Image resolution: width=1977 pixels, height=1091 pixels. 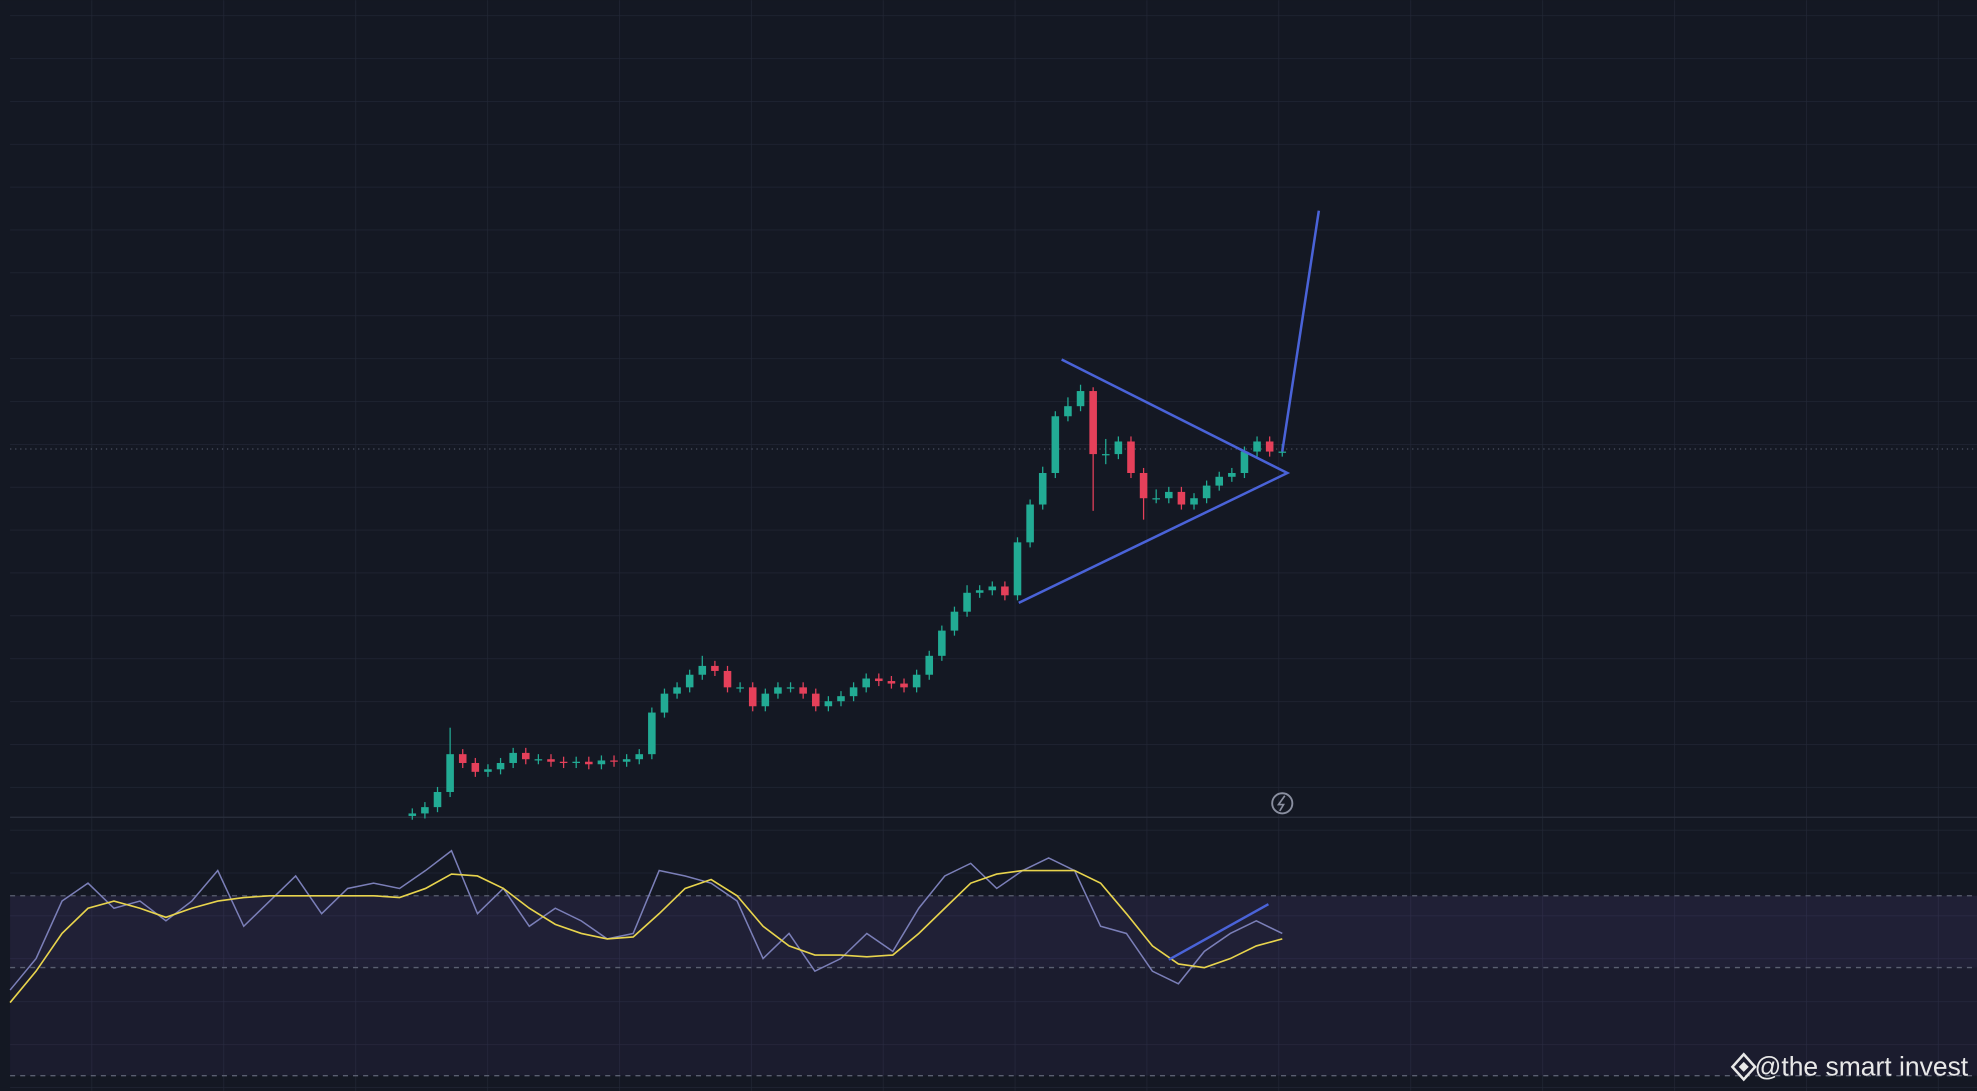 What do you see at coordinates (993, 1021) in the screenshot?
I see `rsi-lower-fill` at bounding box center [993, 1021].